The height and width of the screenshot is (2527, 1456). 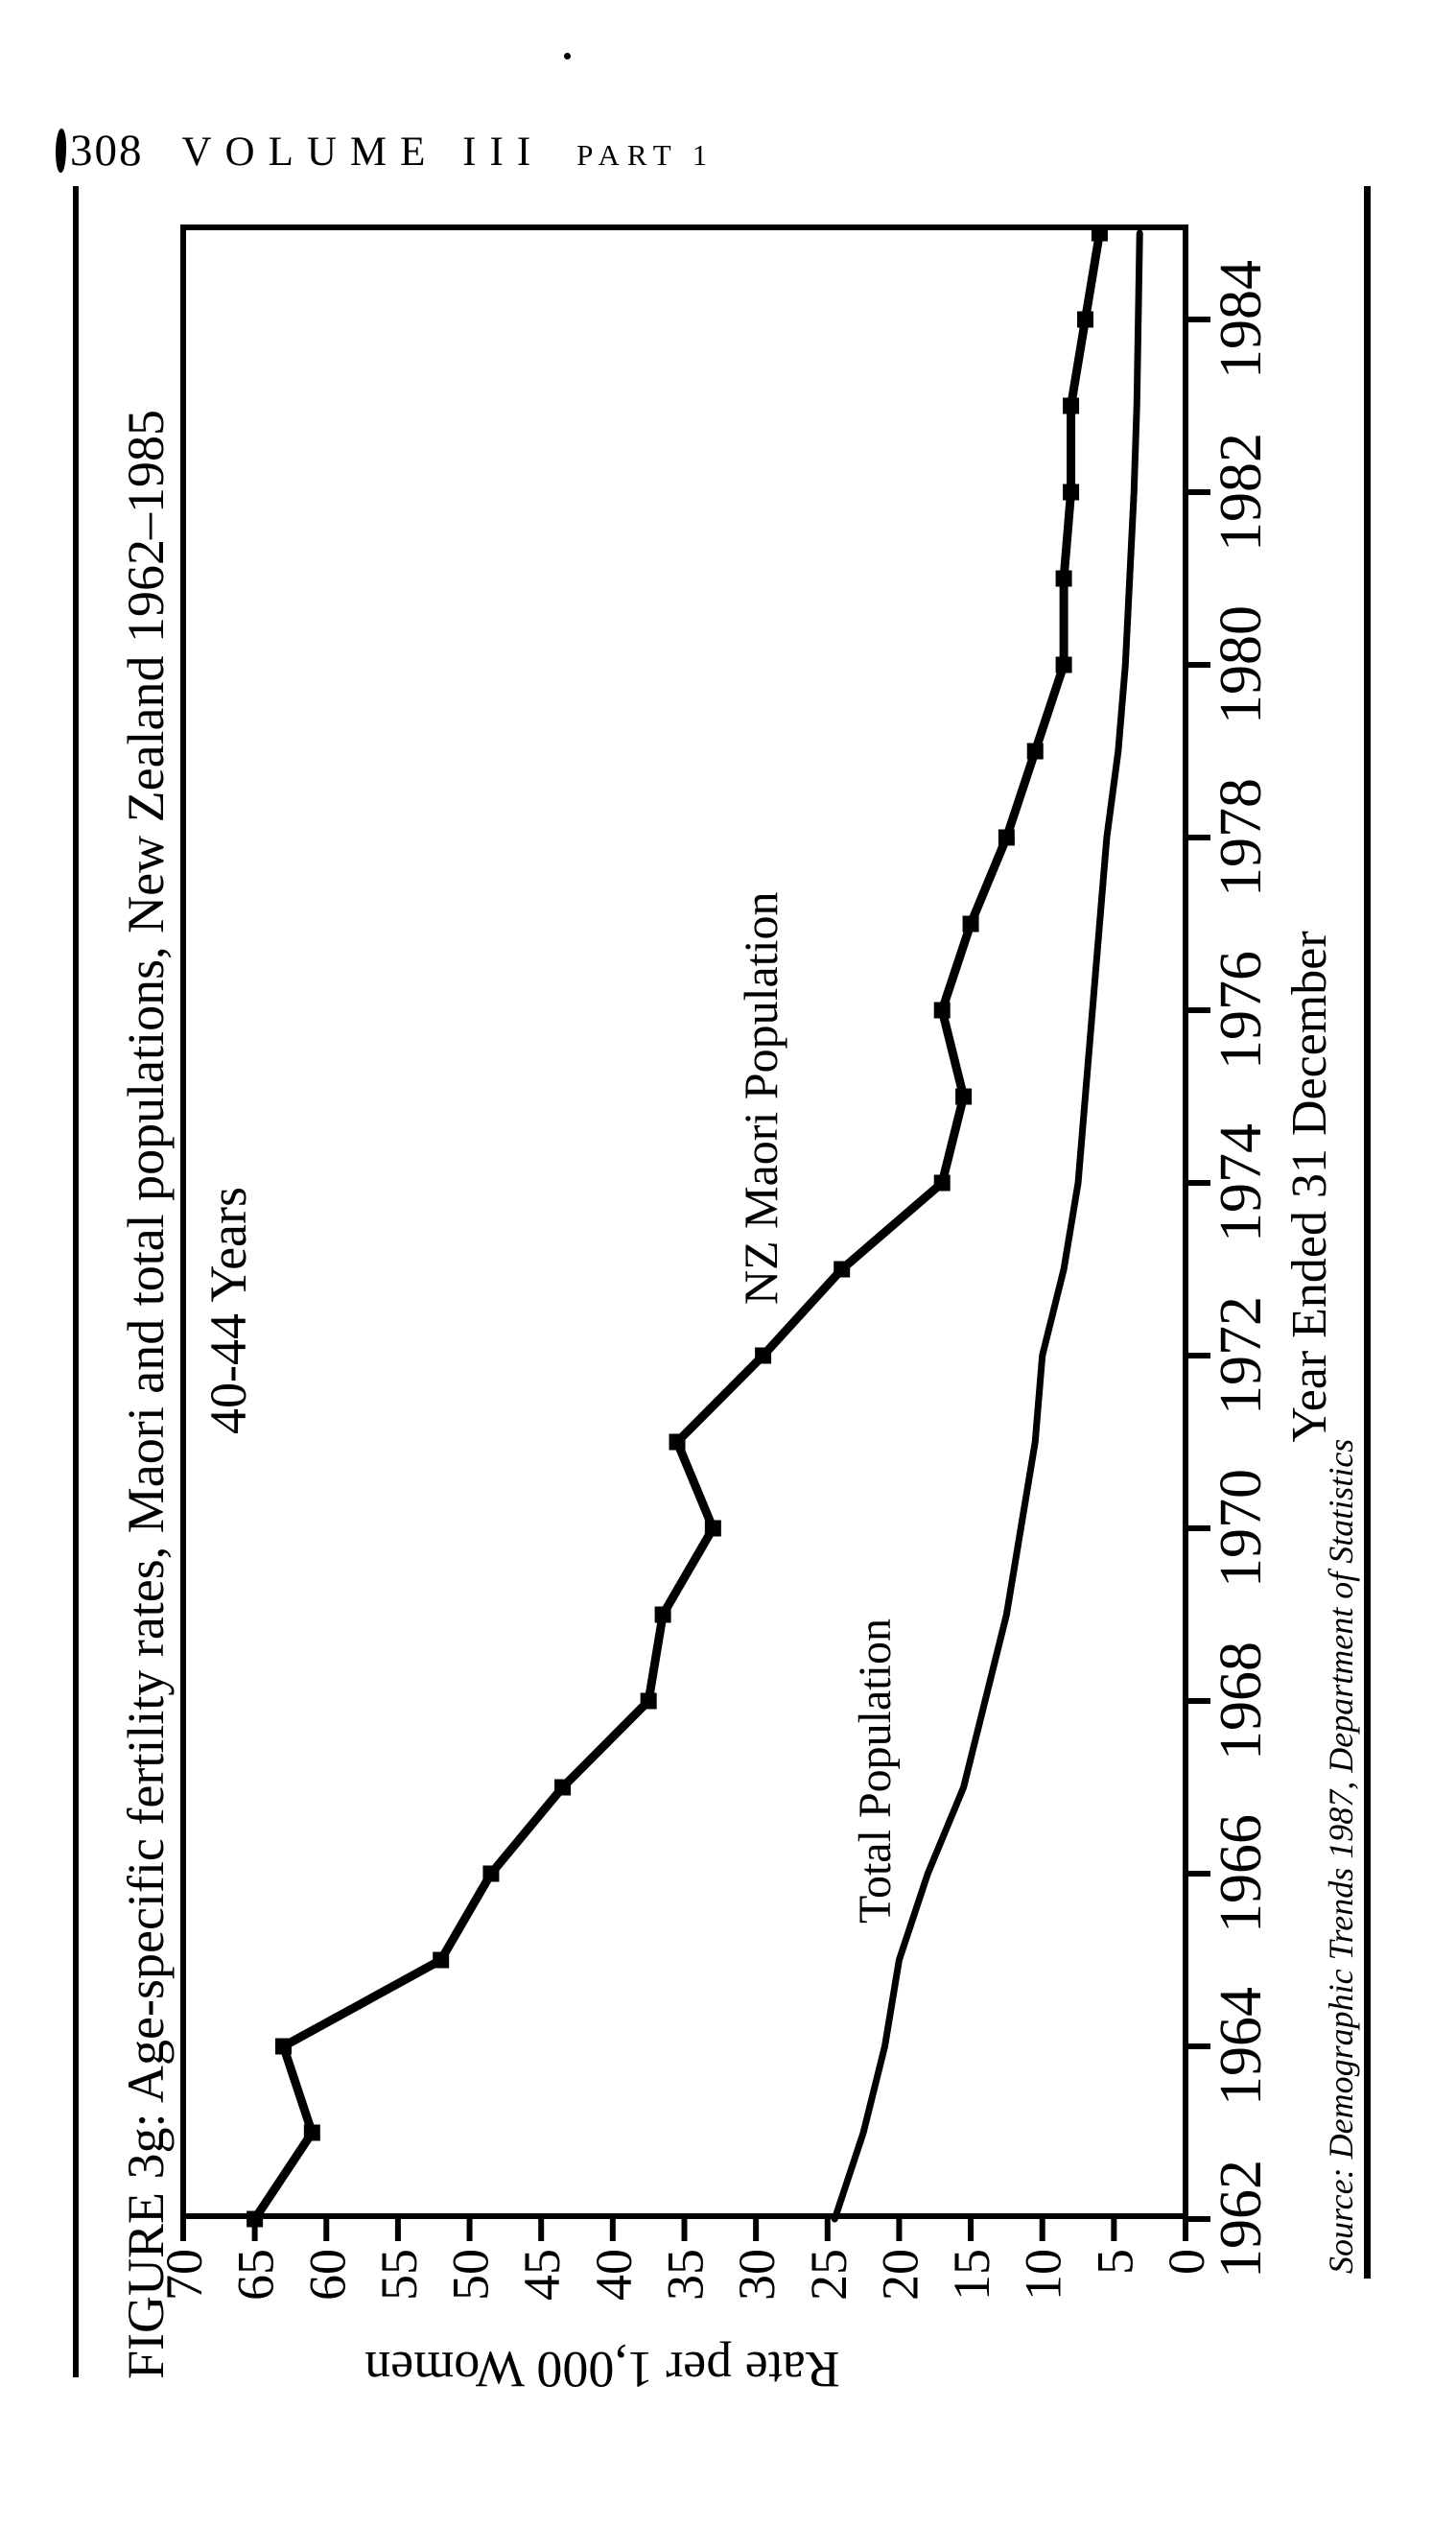 What do you see at coordinates (61, 151) in the screenshot?
I see `ink-blot-icon` at bounding box center [61, 151].